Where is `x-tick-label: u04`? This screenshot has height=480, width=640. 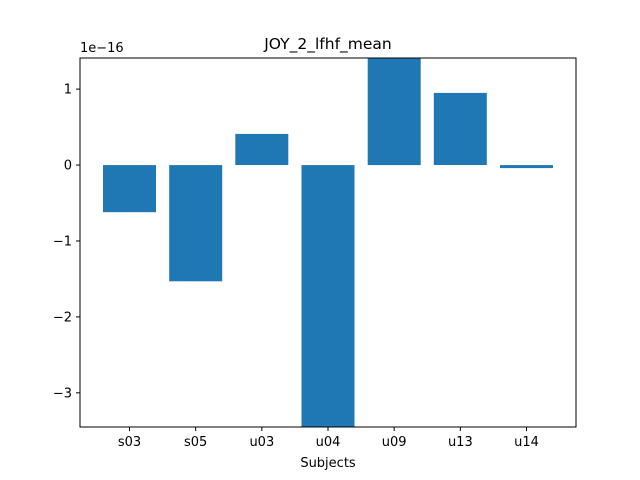 x-tick-label: u04 is located at coordinates (328, 442).